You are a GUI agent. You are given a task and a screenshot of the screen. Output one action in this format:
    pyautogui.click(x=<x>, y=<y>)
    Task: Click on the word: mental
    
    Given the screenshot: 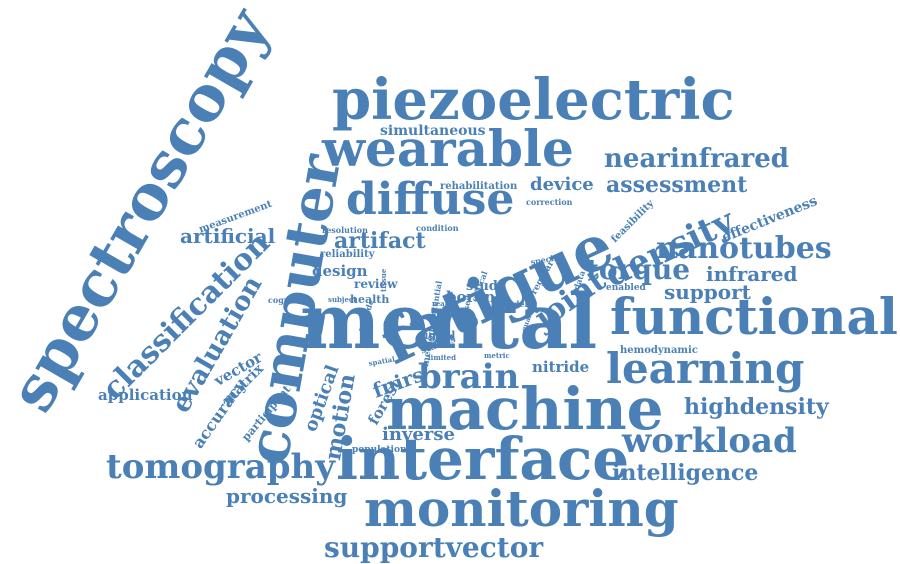 What is the action you would take?
    pyautogui.click(x=449, y=321)
    